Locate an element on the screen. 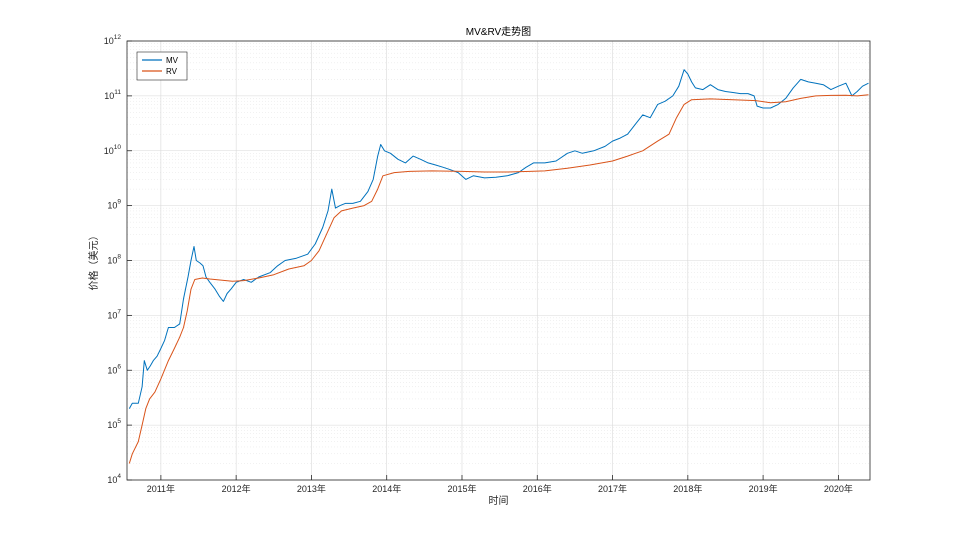 This screenshot has height=539, width=960. x-tick-label: 2011年 is located at coordinates (161, 488).